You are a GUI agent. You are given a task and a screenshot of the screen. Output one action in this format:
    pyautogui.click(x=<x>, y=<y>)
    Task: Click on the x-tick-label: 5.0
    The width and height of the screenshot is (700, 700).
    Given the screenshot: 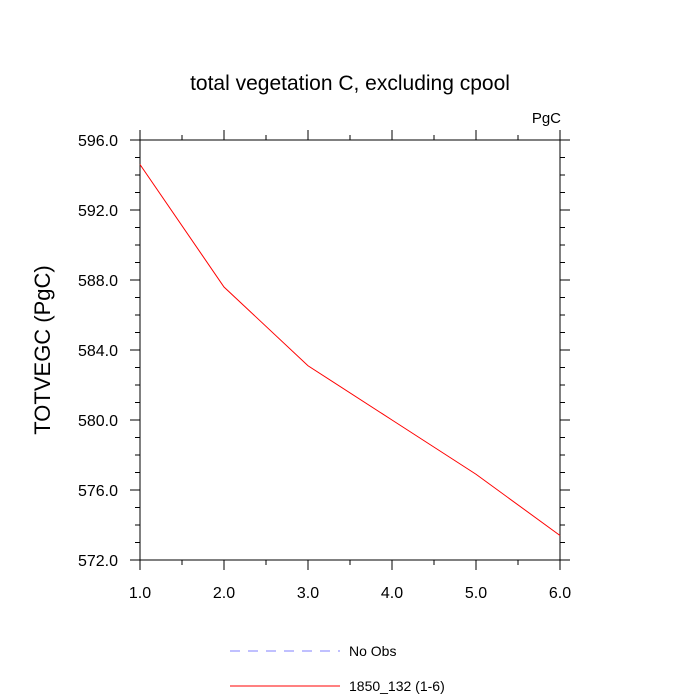 What is the action you would take?
    pyautogui.click(x=476, y=593)
    